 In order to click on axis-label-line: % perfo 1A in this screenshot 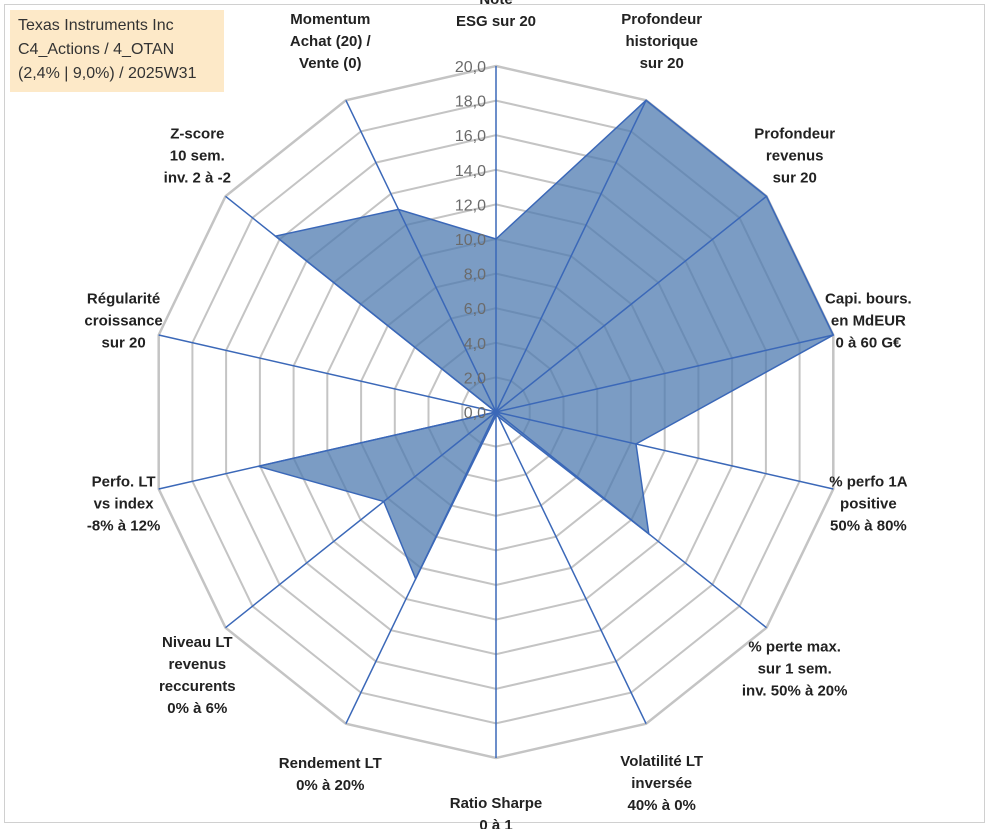, I will do `click(868, 482)`.